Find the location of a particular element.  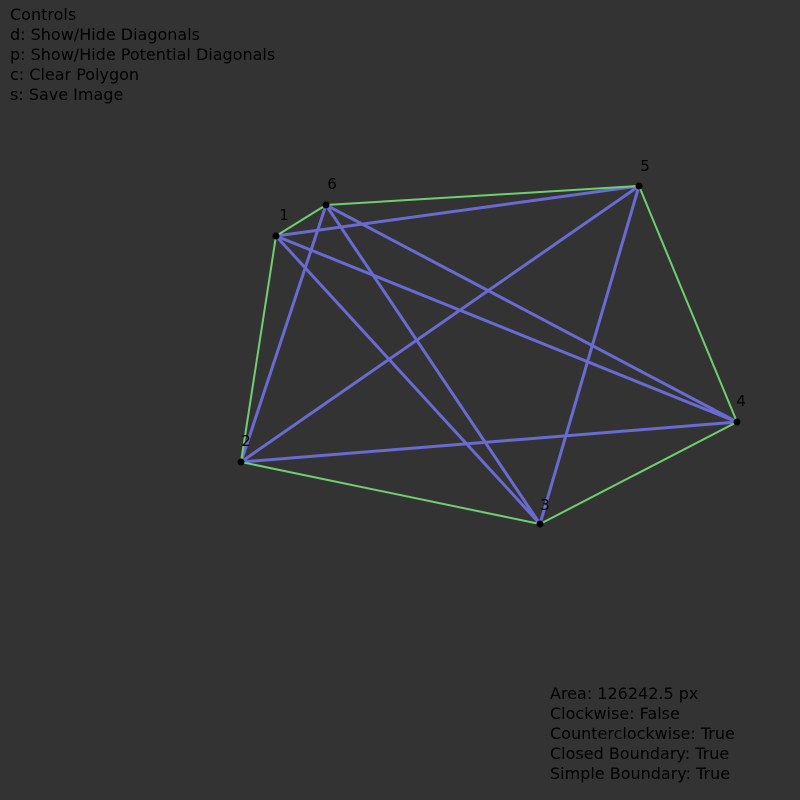

control-save-image: s: Save Image is located at coordinates (67, 94).